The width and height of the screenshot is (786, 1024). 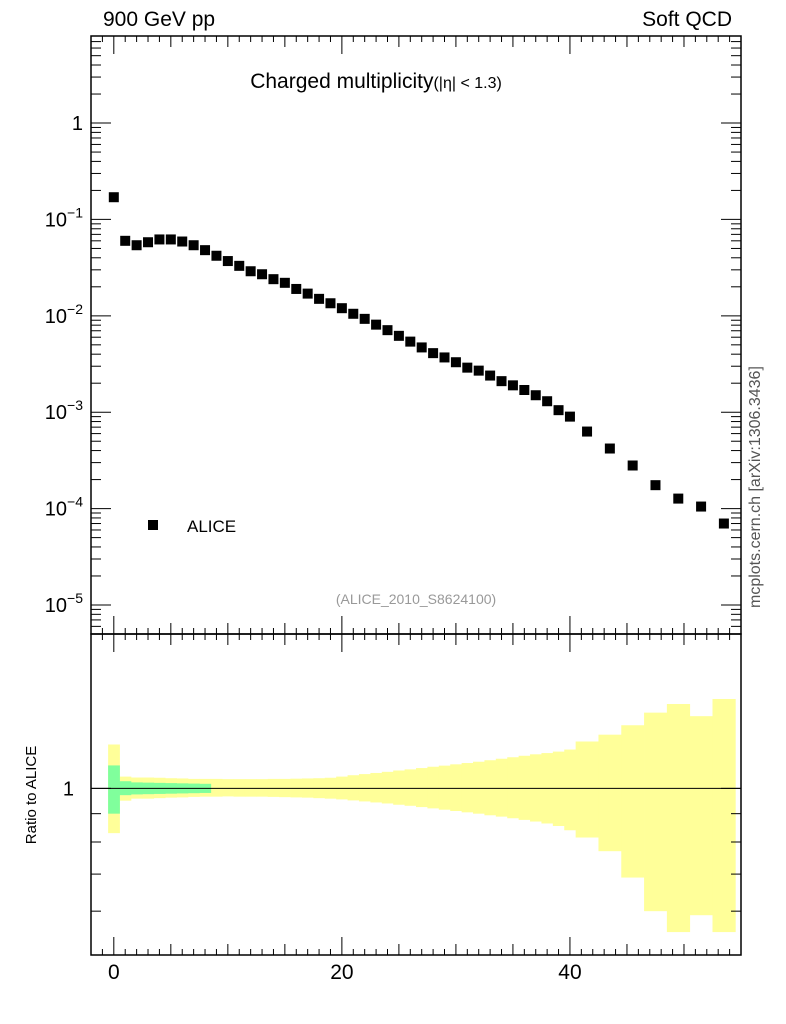 I want to click on legend-label: ALICE, so click(x=211, y=526).